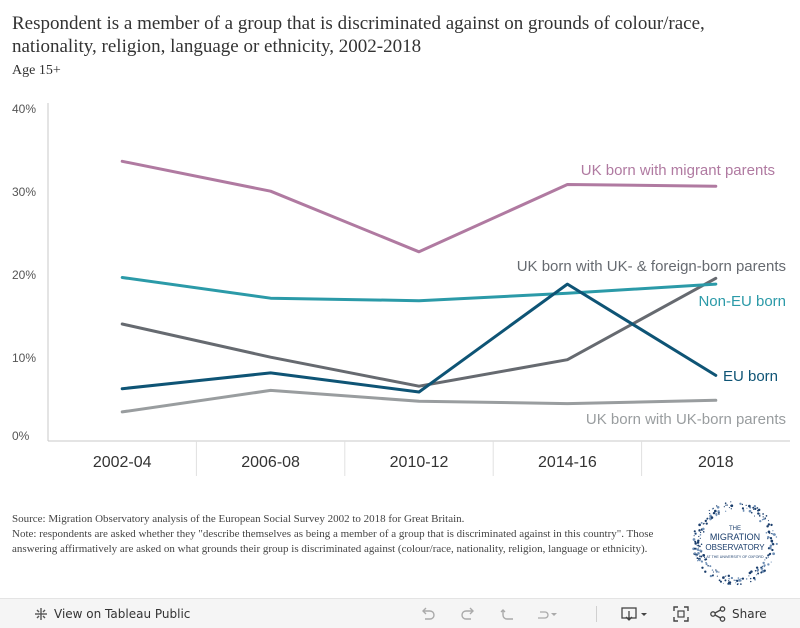 The image size is (800, 628). I want to click on history-icon, so click(547, 614).